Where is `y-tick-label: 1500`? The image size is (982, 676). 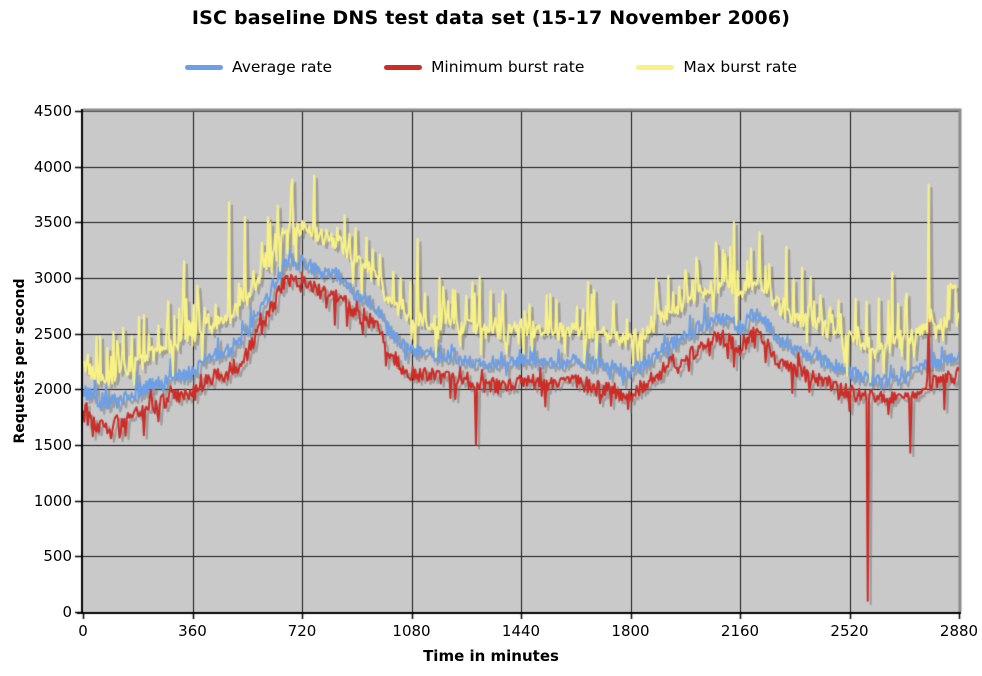
y-tick-label: 1500 is located at coordinates (52, 445).